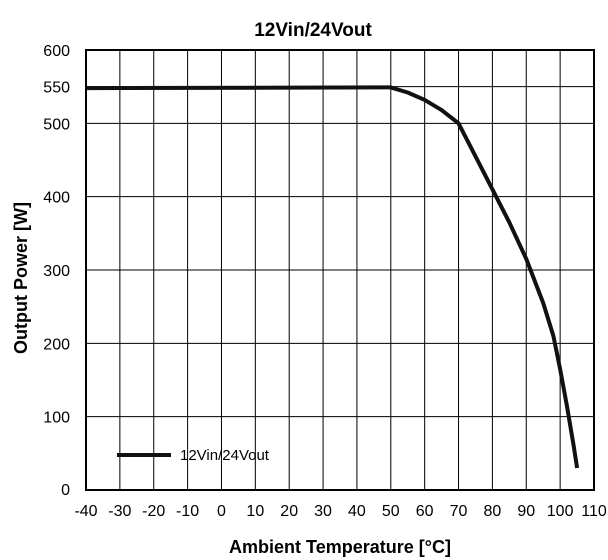 Image resolution: width=608 pixels, height=560 pixels. Describe the element at coordinates (391, 511) in the screenshot. I see `x-tick-label: 50` at that location.